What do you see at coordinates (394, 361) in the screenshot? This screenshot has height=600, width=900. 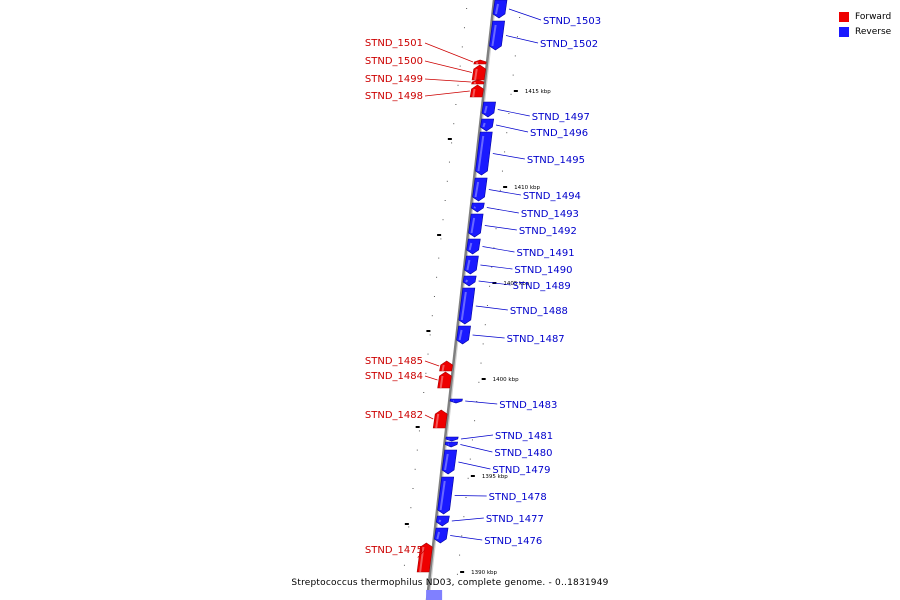 I see `gene-label: STND_1485` at bounding box center [394, 361].